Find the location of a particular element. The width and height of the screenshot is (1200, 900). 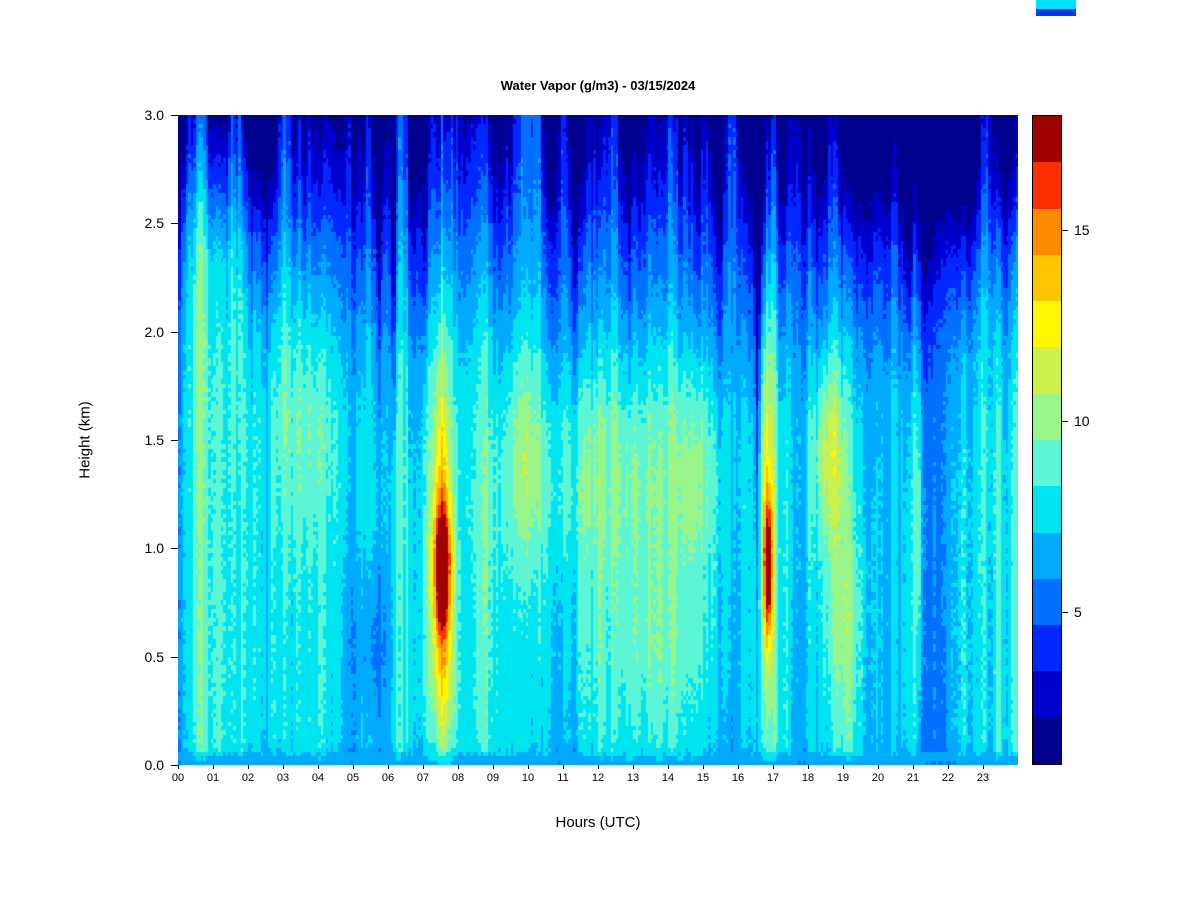

x-tick-label: 01 is located at coordinates (213, 778).